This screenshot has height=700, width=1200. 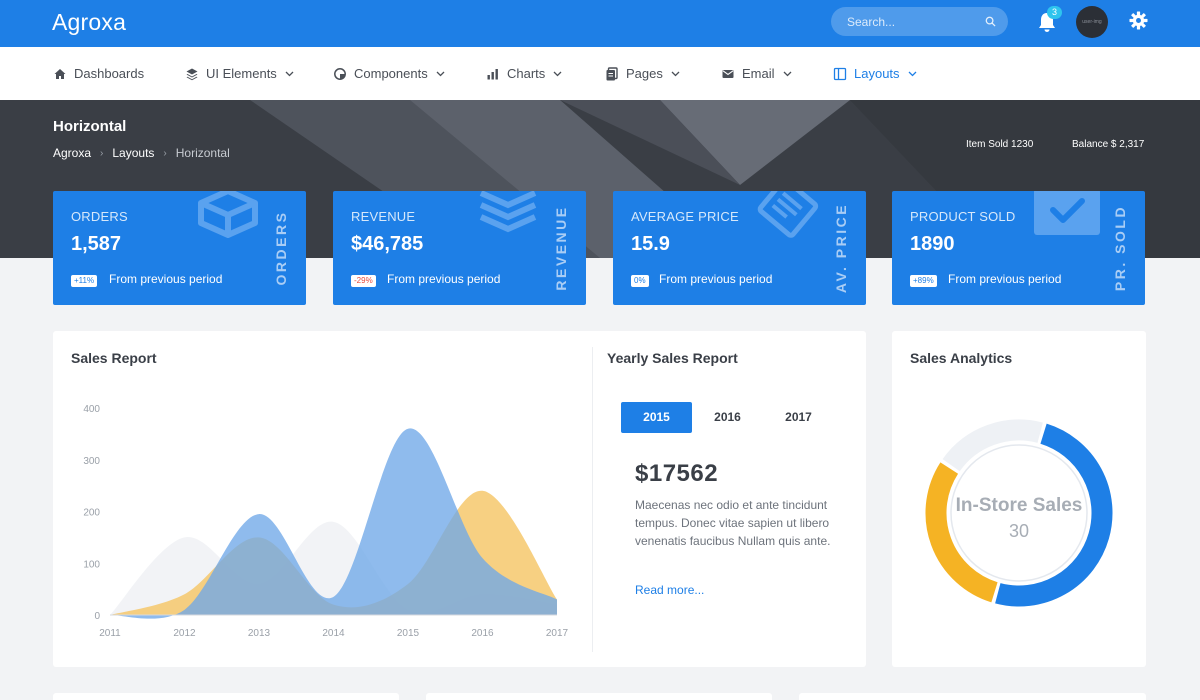 What do you see at coordinates (798, 417) in the screenshot?
I see `year-tab-2017: 2017` at bounding box center [798, 417].